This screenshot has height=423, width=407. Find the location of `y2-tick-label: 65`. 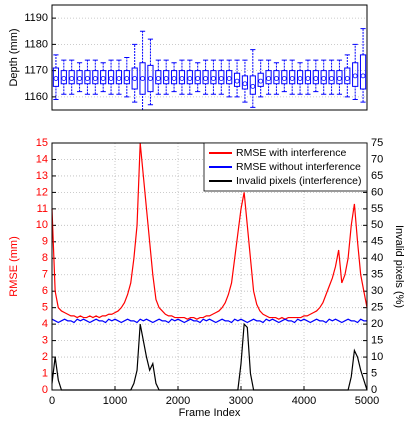

y2-tick-label: 65 is located at coordinates (377, 176).